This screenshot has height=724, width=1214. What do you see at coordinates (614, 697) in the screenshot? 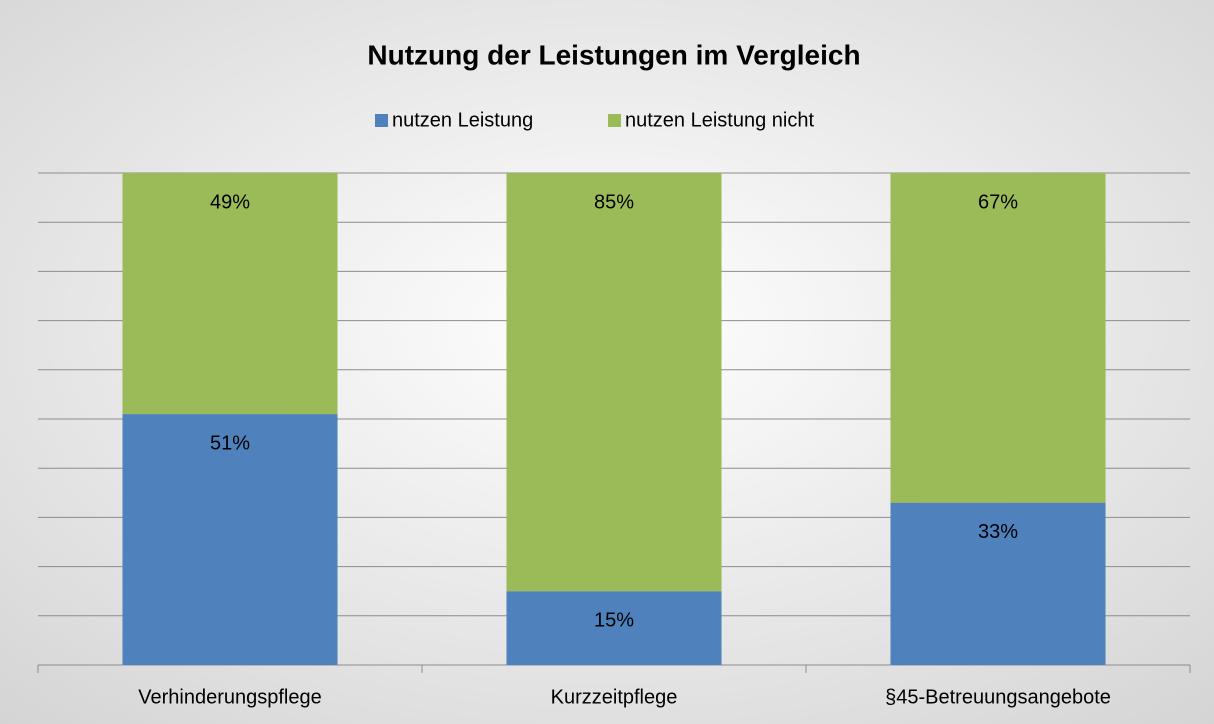
I see `x-tick-label: Kurzzeitpflege` at bounding box center [614, 697].